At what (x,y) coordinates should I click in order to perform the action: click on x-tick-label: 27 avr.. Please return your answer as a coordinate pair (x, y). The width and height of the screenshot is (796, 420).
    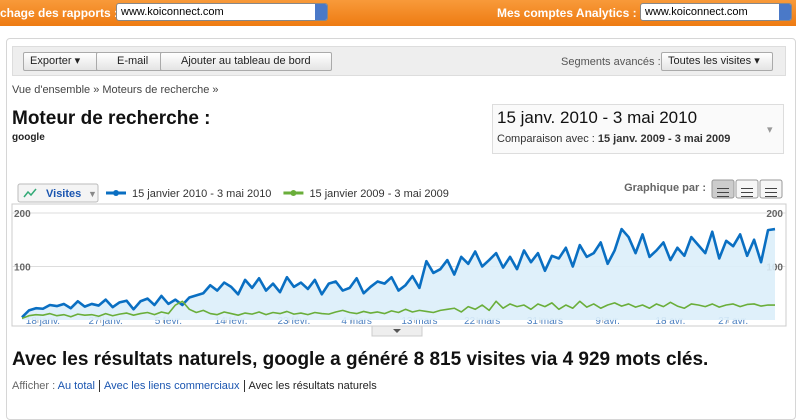
    Looking at the image, I should click on (733, 321).